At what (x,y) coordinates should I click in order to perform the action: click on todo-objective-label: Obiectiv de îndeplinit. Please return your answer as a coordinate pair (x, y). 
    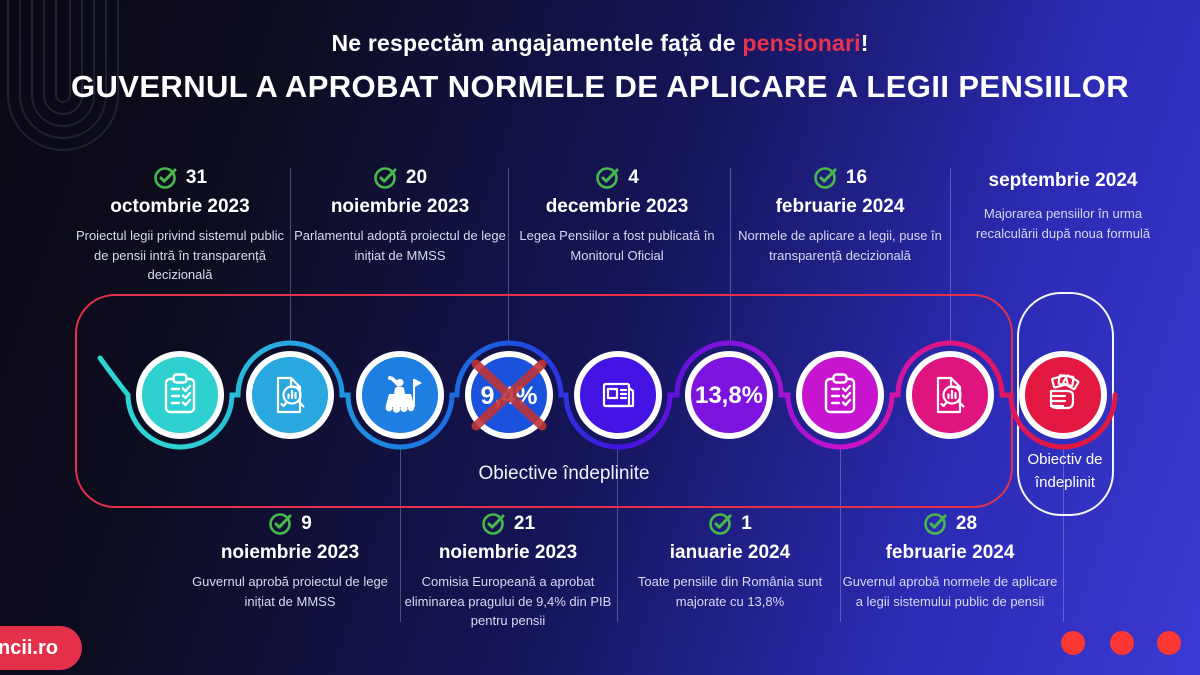
    Looking at the image, I should click on (1065, 471).